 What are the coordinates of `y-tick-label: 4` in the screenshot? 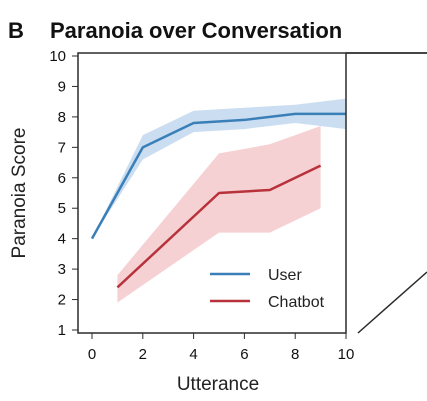 It's located at (62, 239).